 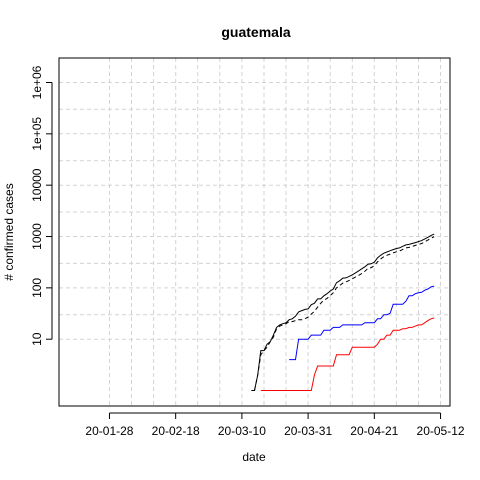 I want to click on chart-title: guatemala, so click(x=255, y=32).